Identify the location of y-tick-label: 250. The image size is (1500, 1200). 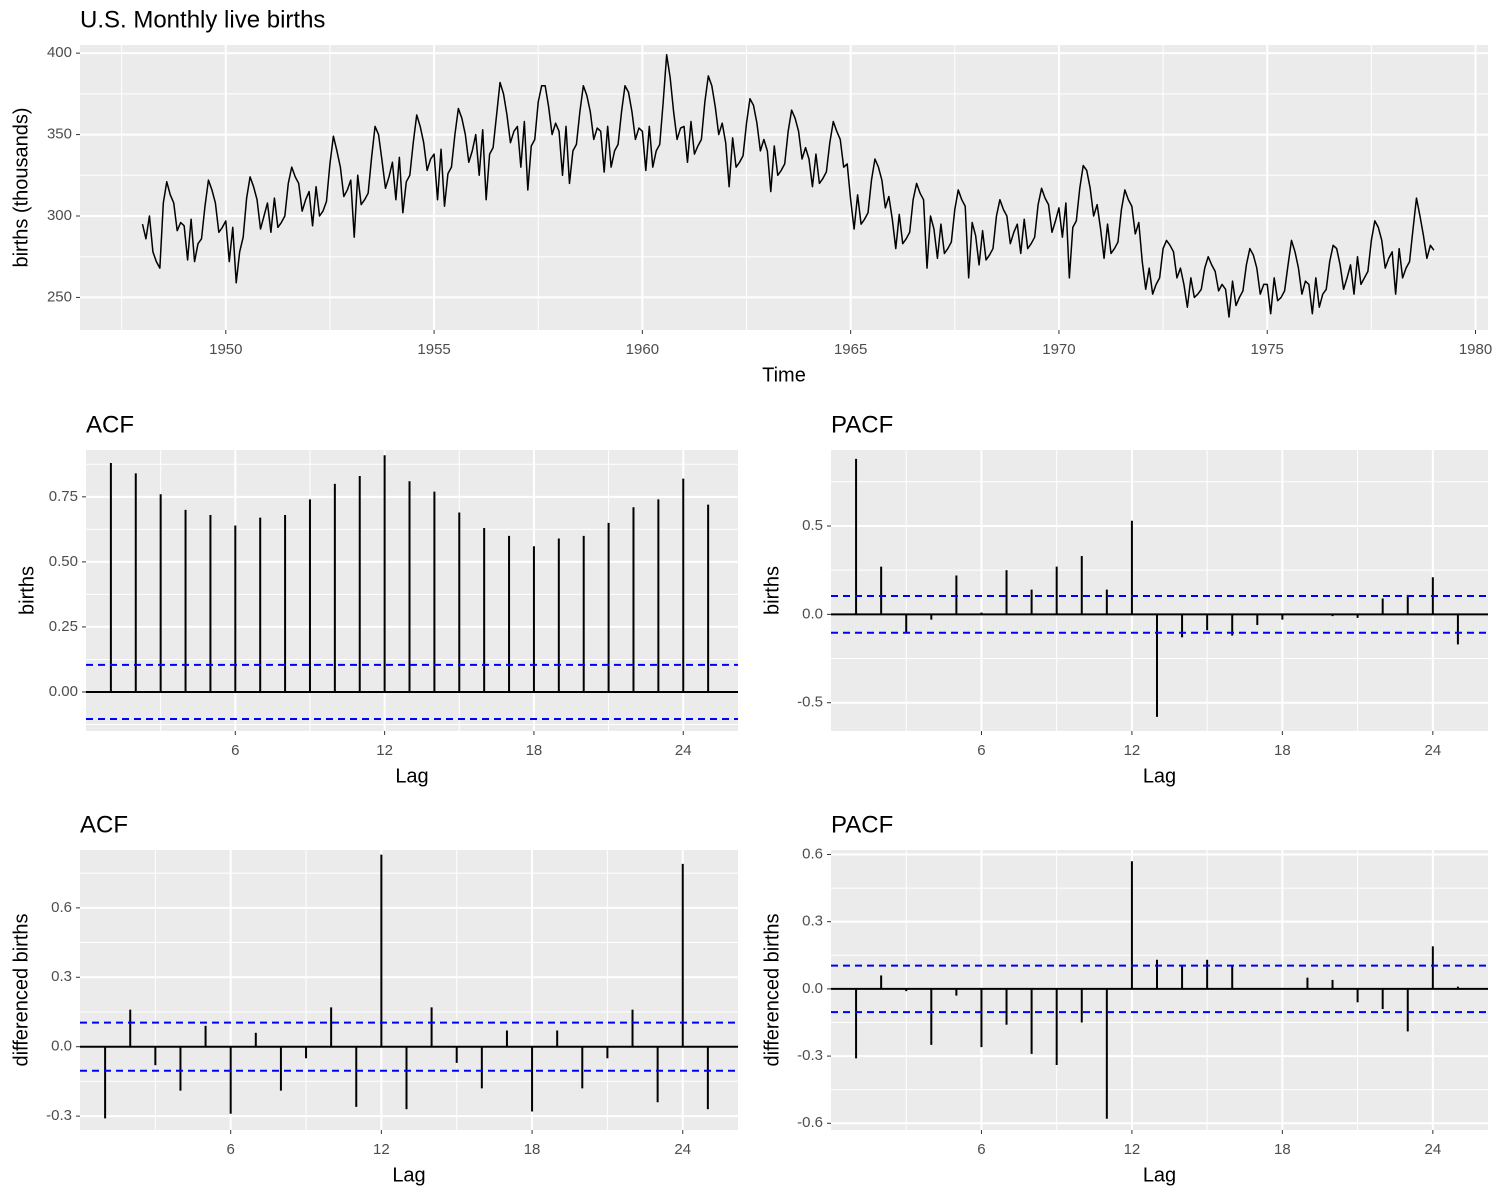
(59, 296).